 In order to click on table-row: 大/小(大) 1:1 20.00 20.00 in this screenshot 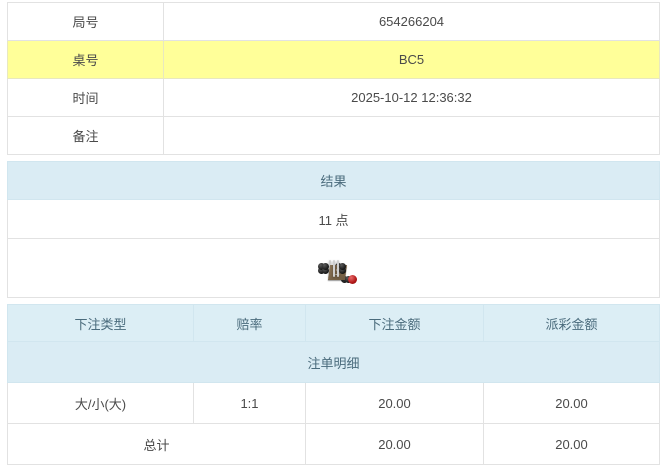, I will do `click(333, 403)`.